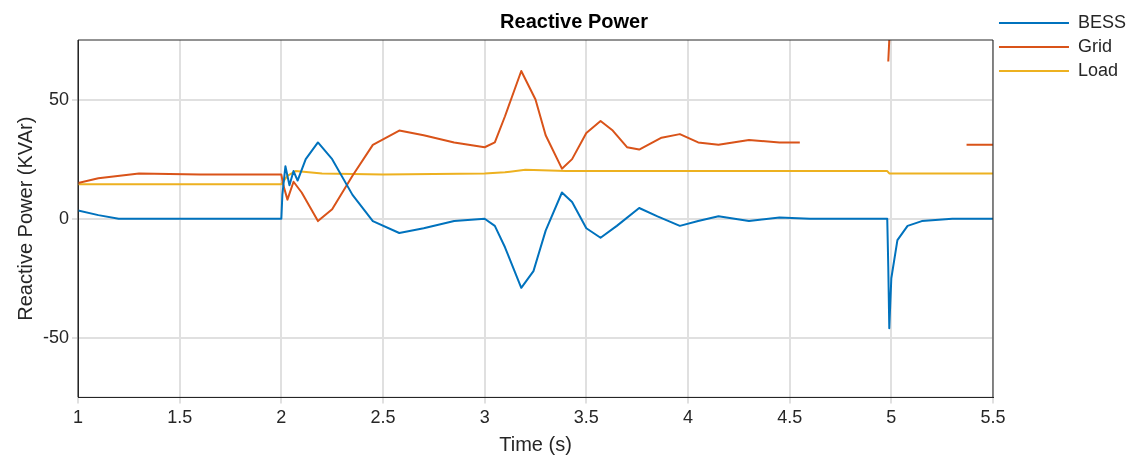 The height and width of the screenshot is (465, 1148). What do you see at coordinates (586, 417) in the screenshot?
I see `x-tick-label: 3.5` at bounding box center [586, 417].